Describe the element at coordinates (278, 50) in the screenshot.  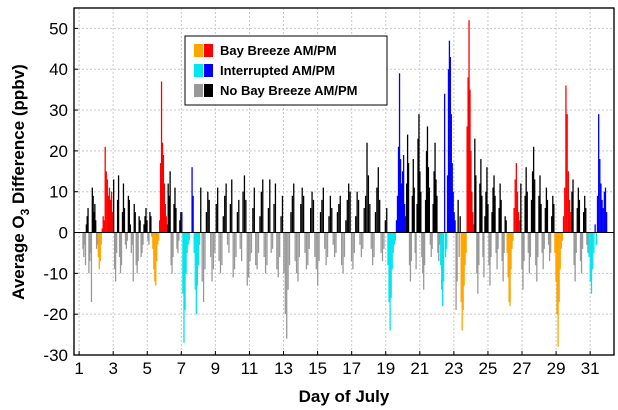
I see `legend-label-bay-breeze: Bay Breeze AM/PM` at that location.